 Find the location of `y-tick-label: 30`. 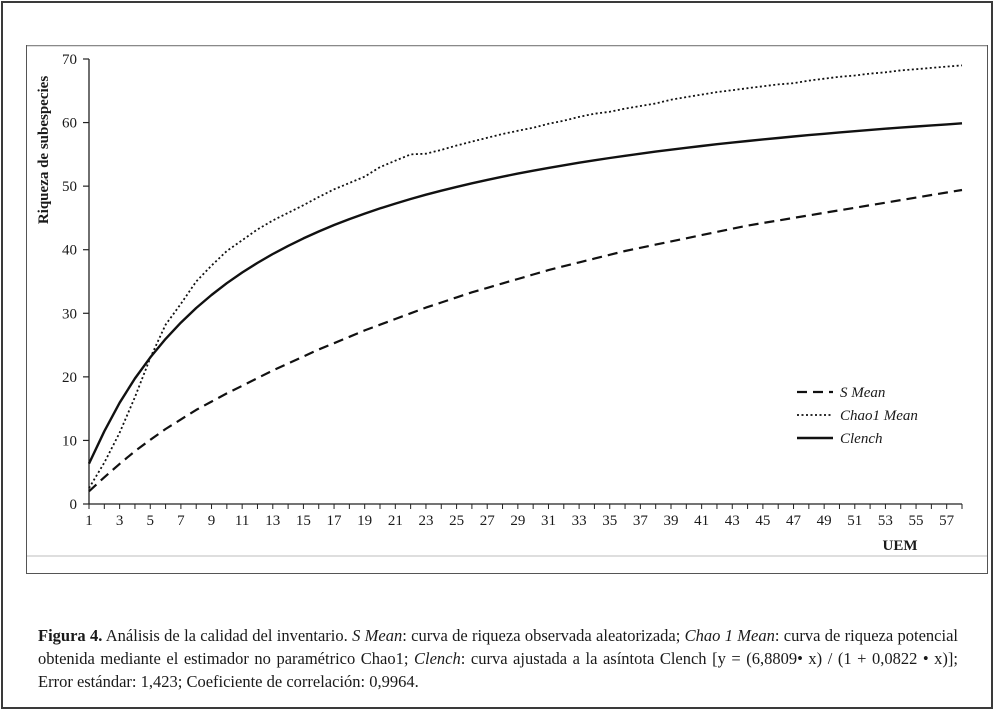

y-tick-label: 30 is located at coordinates (69, 314).